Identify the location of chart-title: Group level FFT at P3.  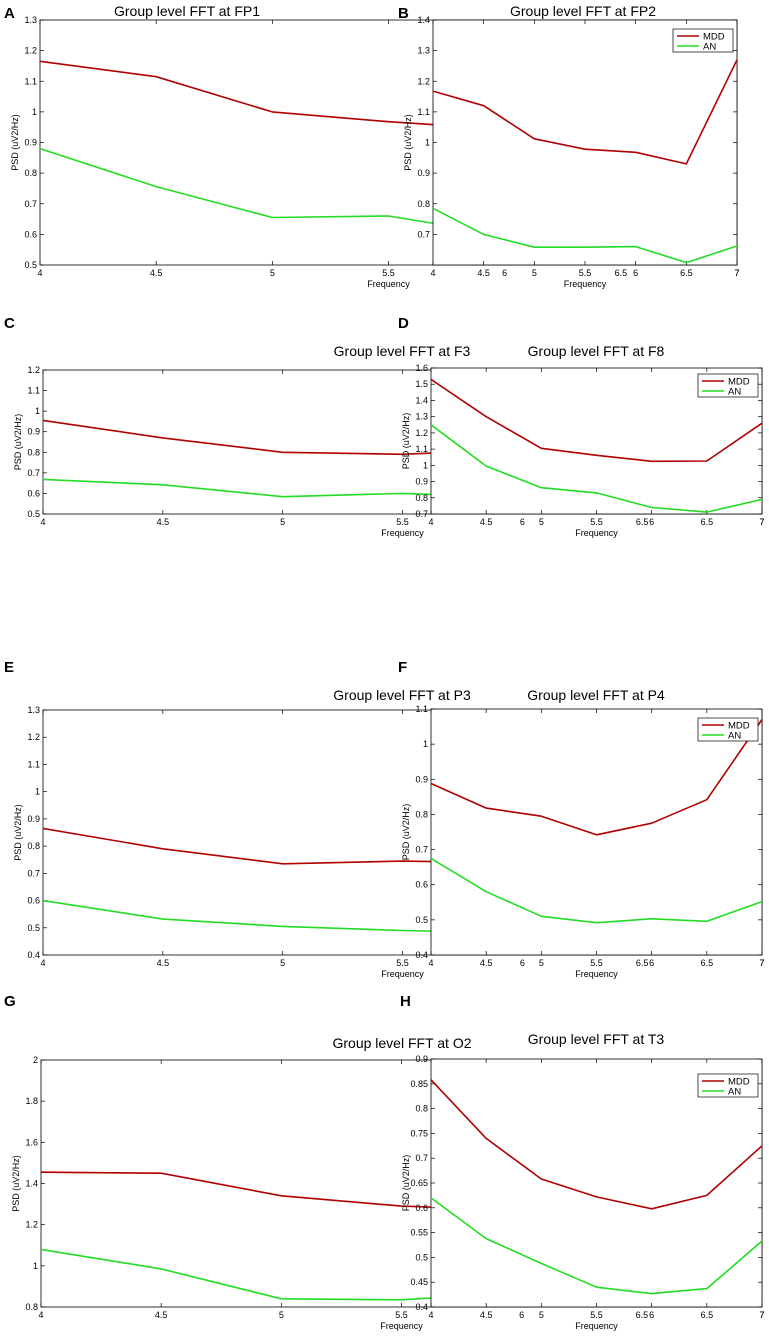
(402, 695).